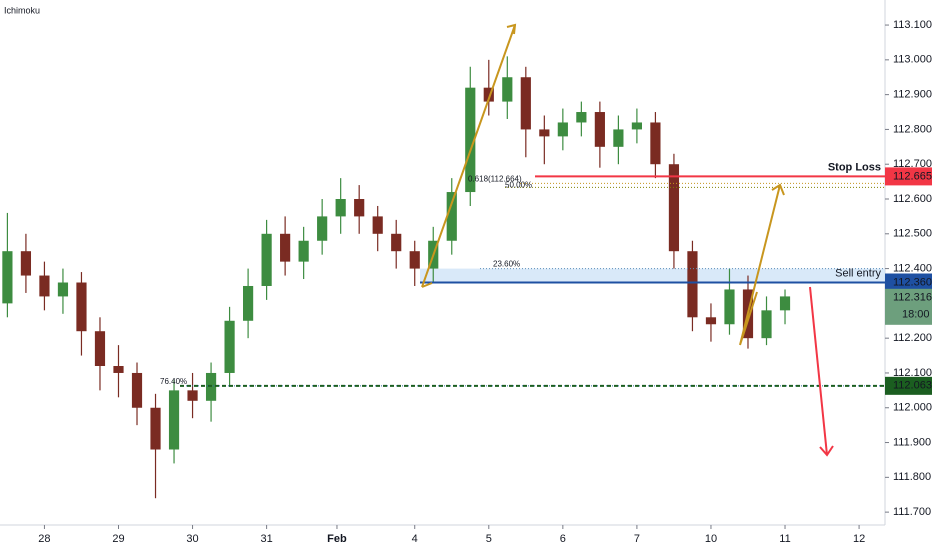 Image resolution: width=932 pixels, height=550 pixels. I want to click on price-tag-label: 112.665, so click(912, 176).